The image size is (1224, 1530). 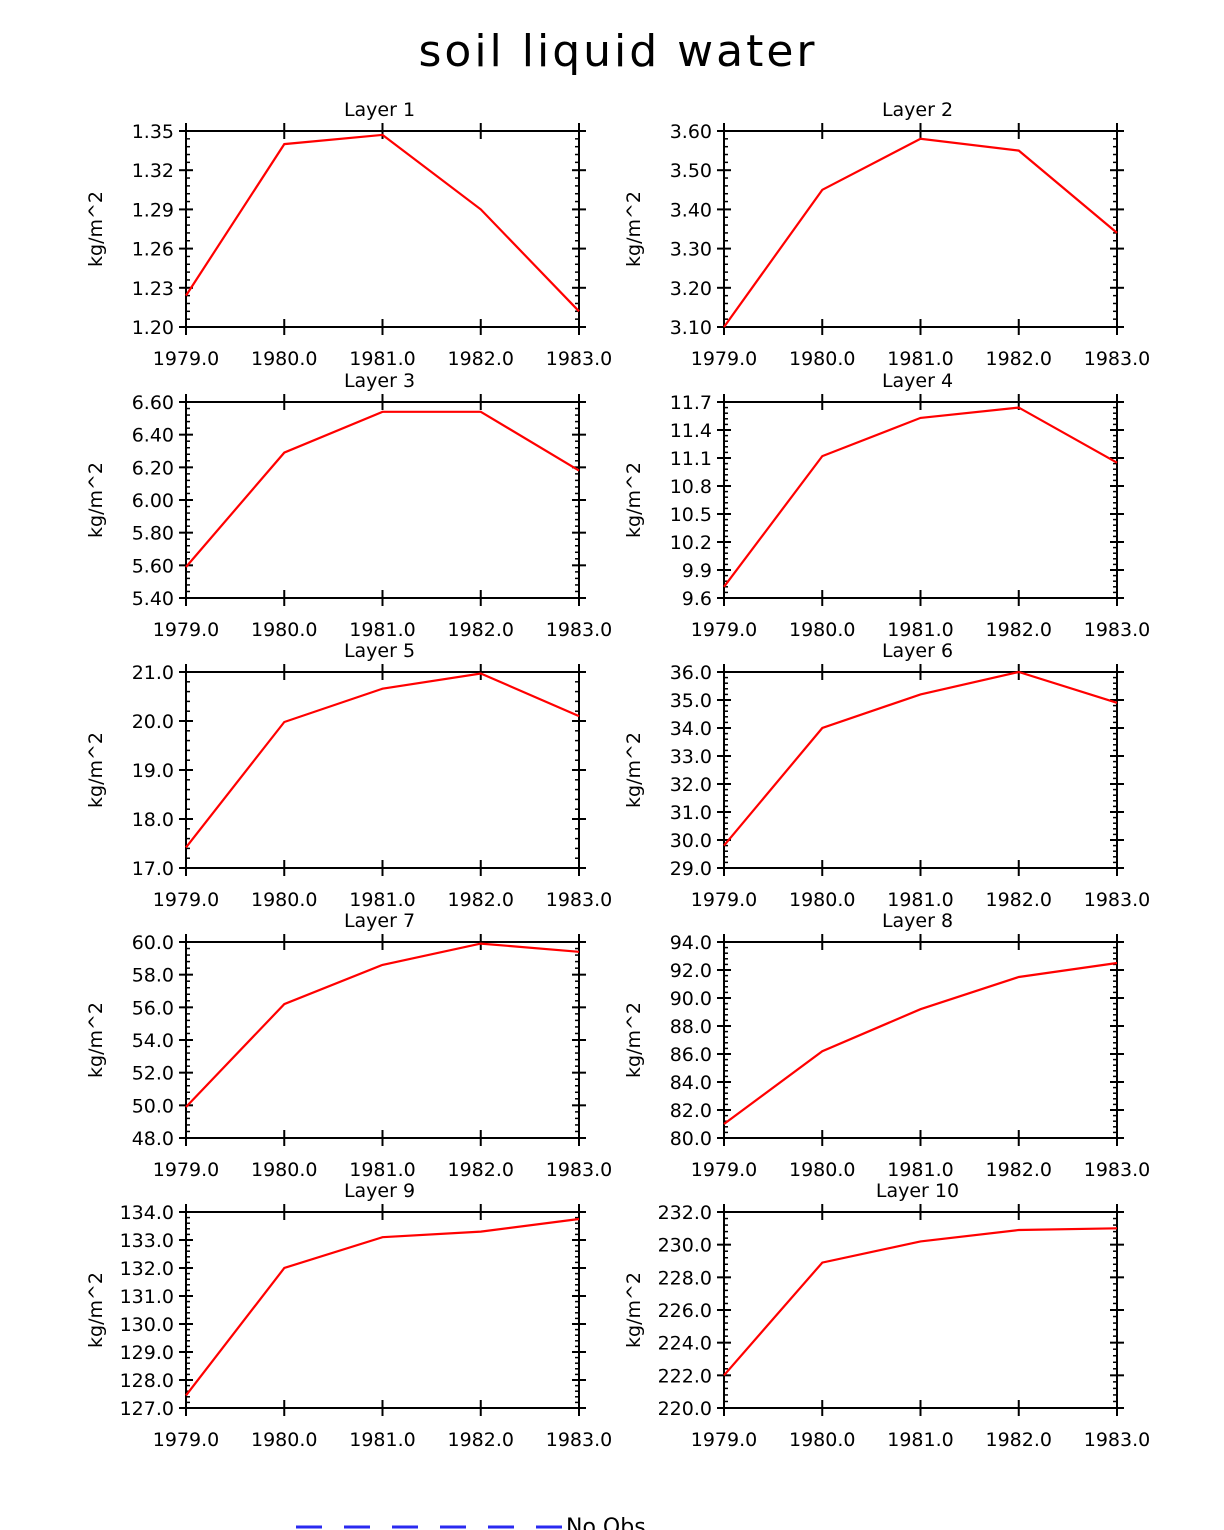 What do you see at coordinates (379, 921) in the screenshot?
I see `panel-title: Layer 7` at bounding box center [379, 921].